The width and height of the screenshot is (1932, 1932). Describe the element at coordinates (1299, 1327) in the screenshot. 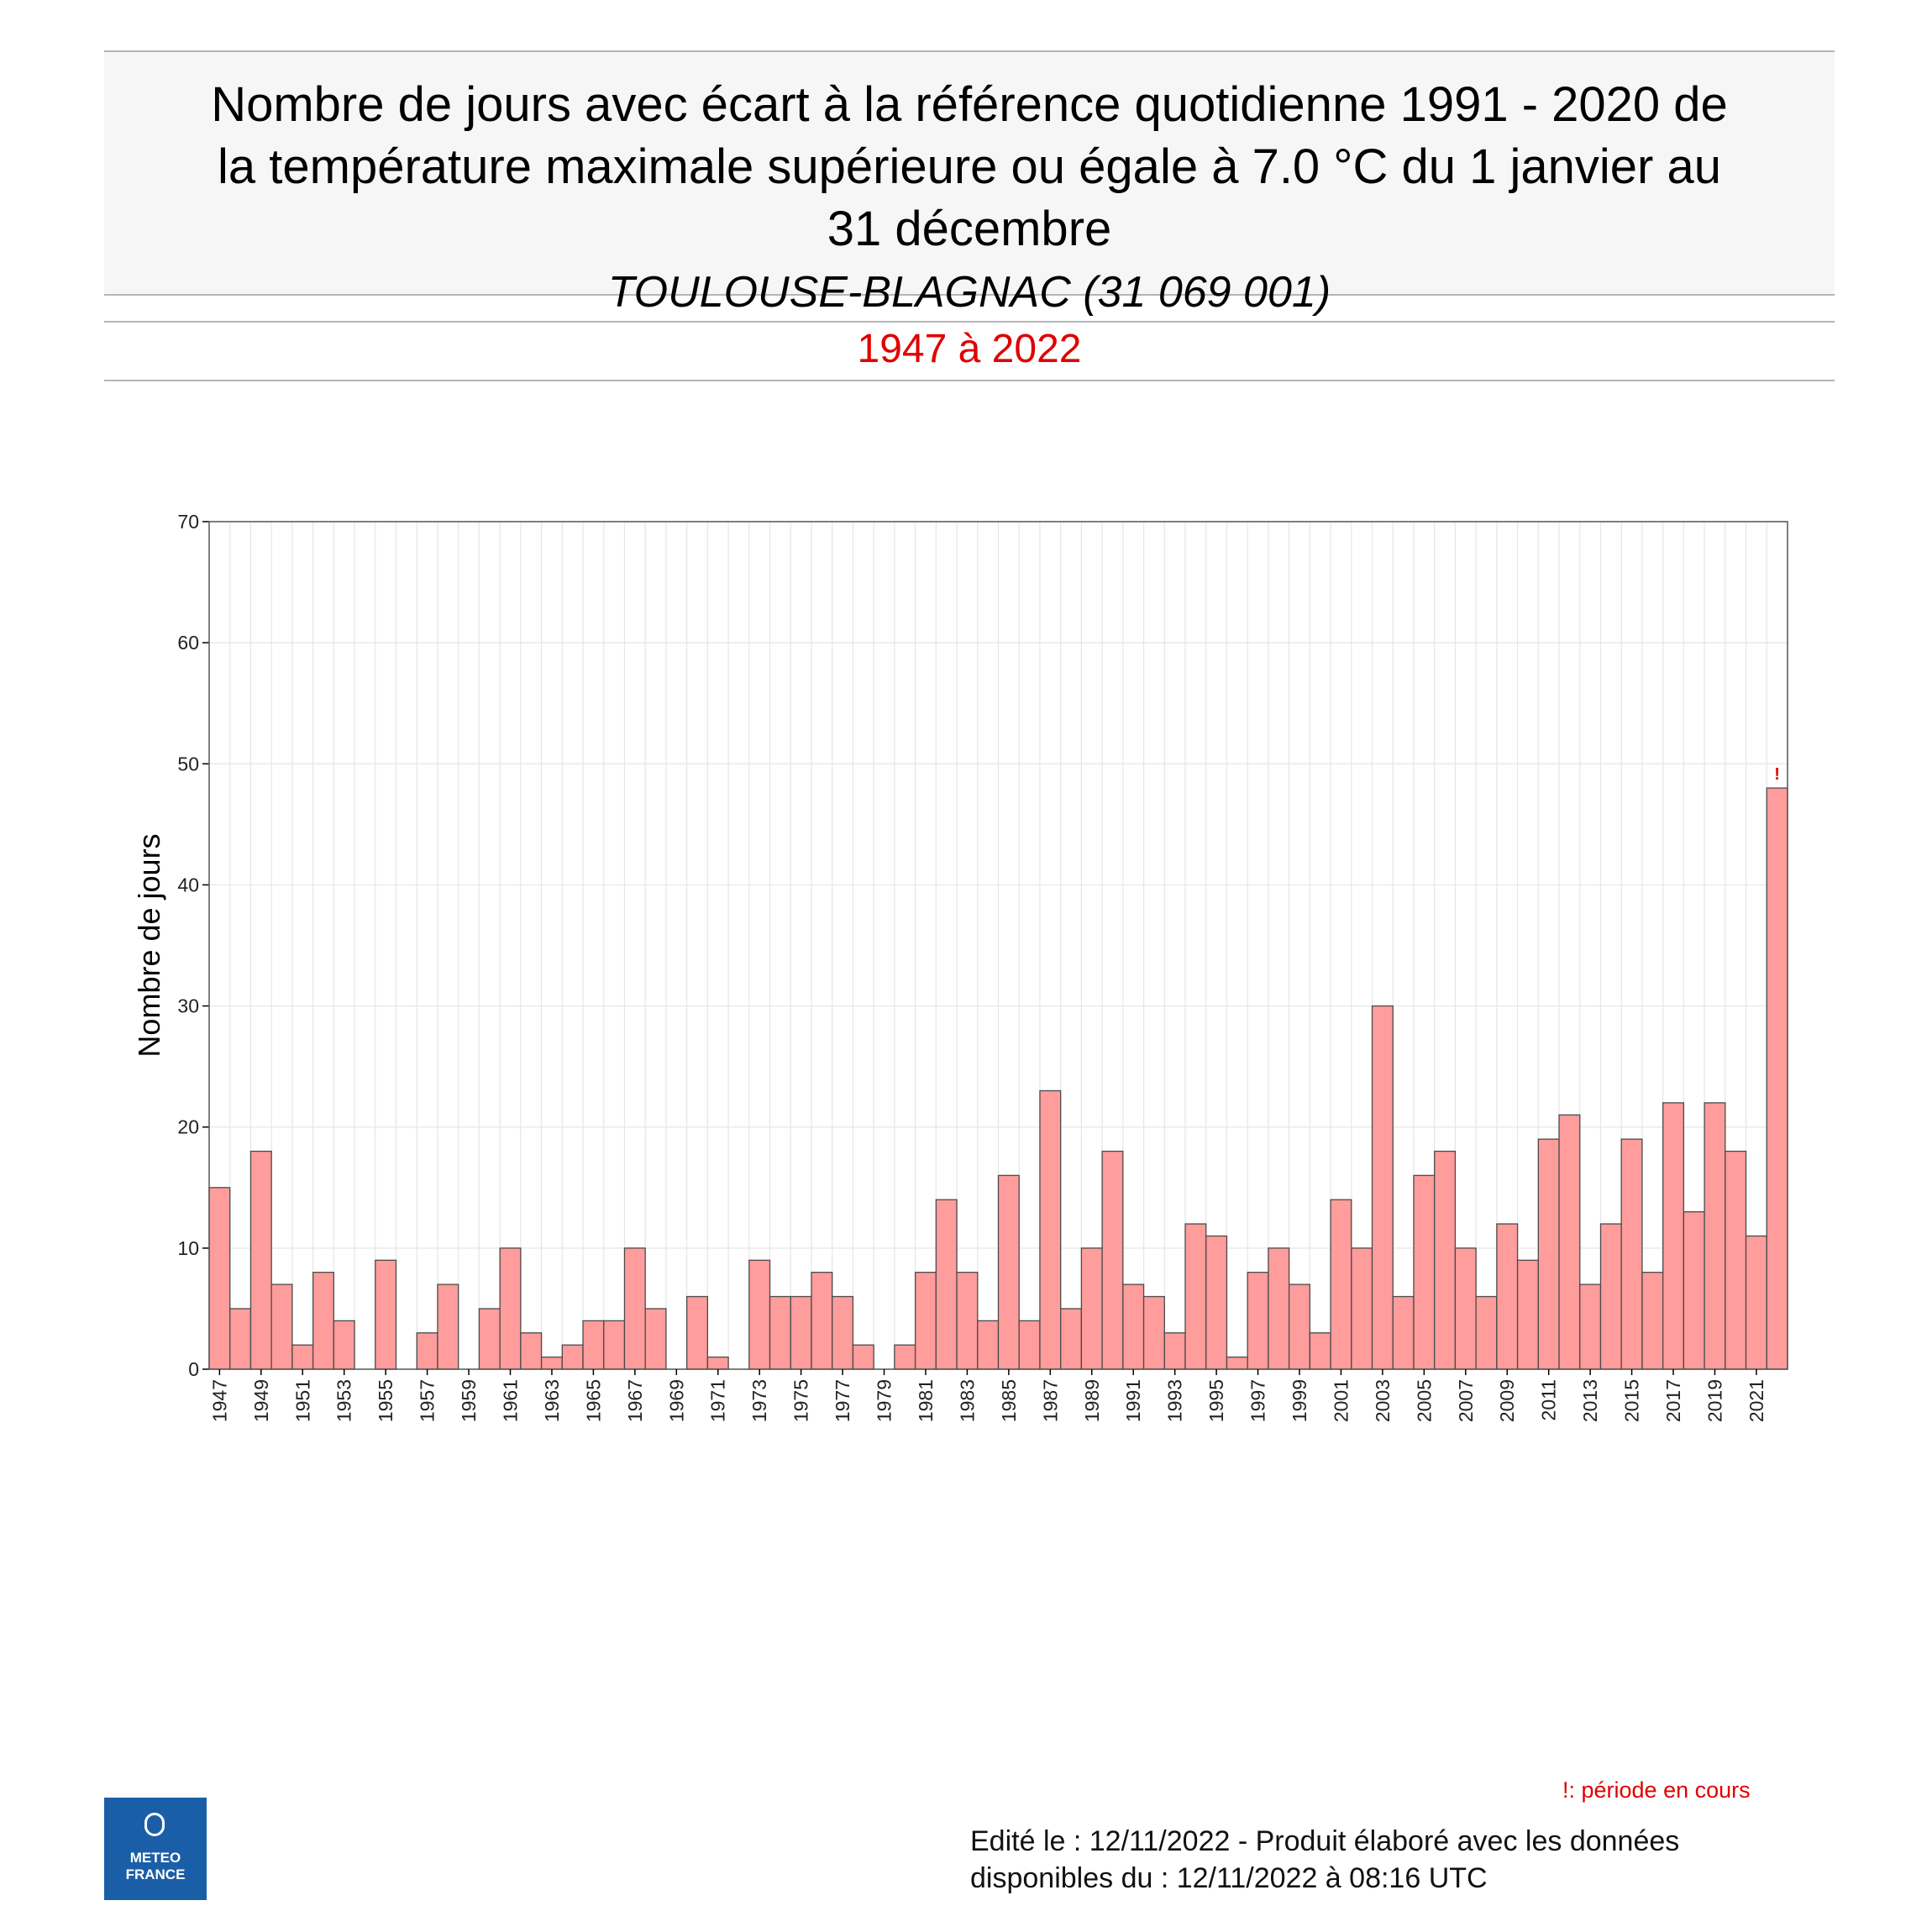

I see `bar-1999` at that location.